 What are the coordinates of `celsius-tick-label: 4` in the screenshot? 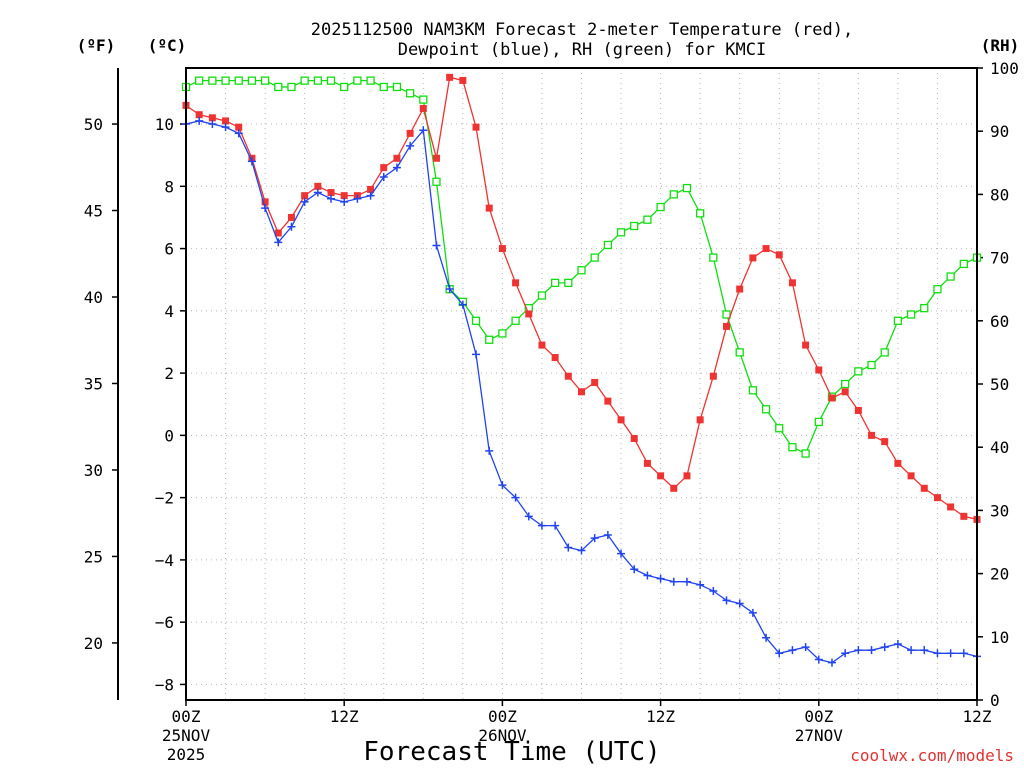 It's located at (169, 311).